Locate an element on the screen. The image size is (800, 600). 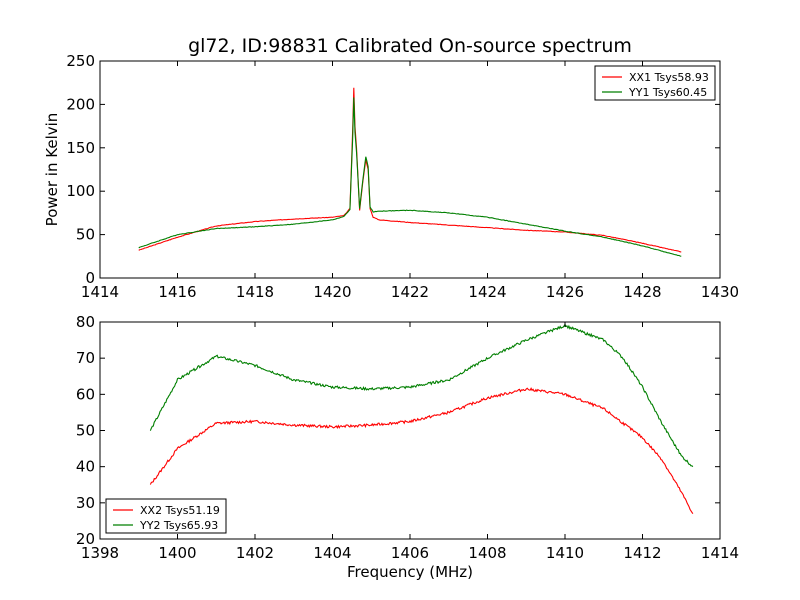
x-tick-label: 1430 is located at coordinates (720, 292).